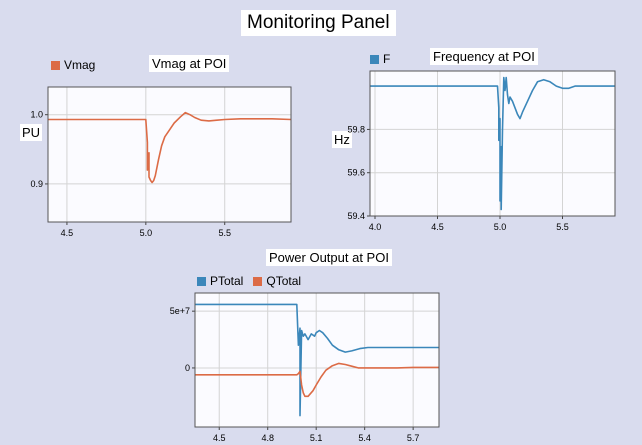 Image resolution: width=642 pixels, height=445 pixels. I want to click on freq-chart-title: Frequency at POI, so click(484, 56).